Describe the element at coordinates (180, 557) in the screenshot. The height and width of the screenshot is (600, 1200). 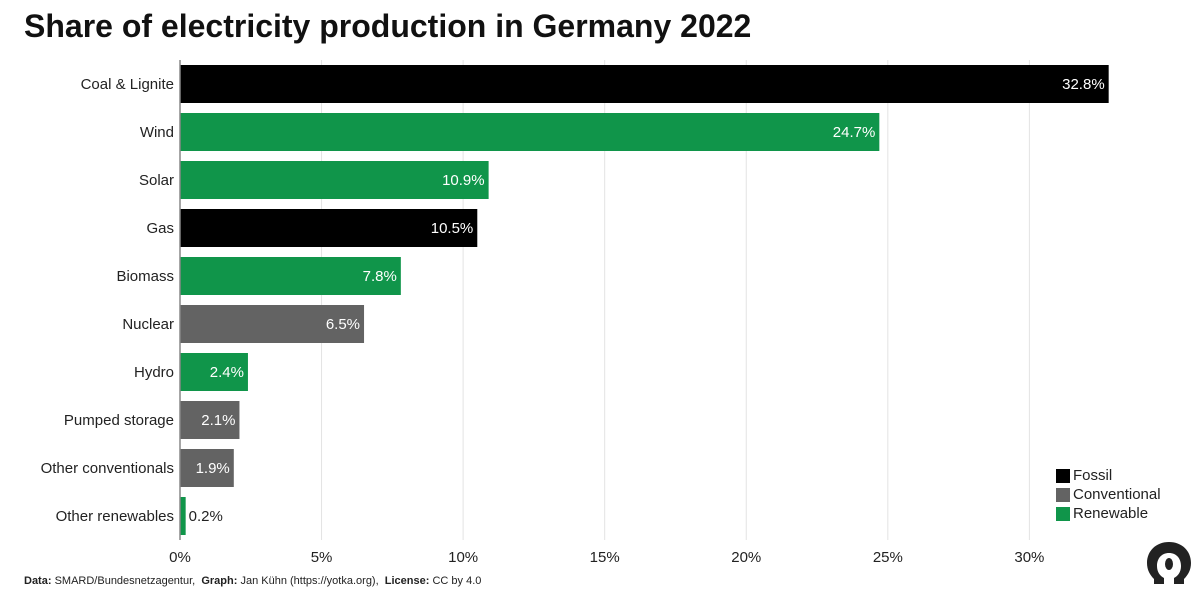
I see `x-tick-label: 0%` at that location.